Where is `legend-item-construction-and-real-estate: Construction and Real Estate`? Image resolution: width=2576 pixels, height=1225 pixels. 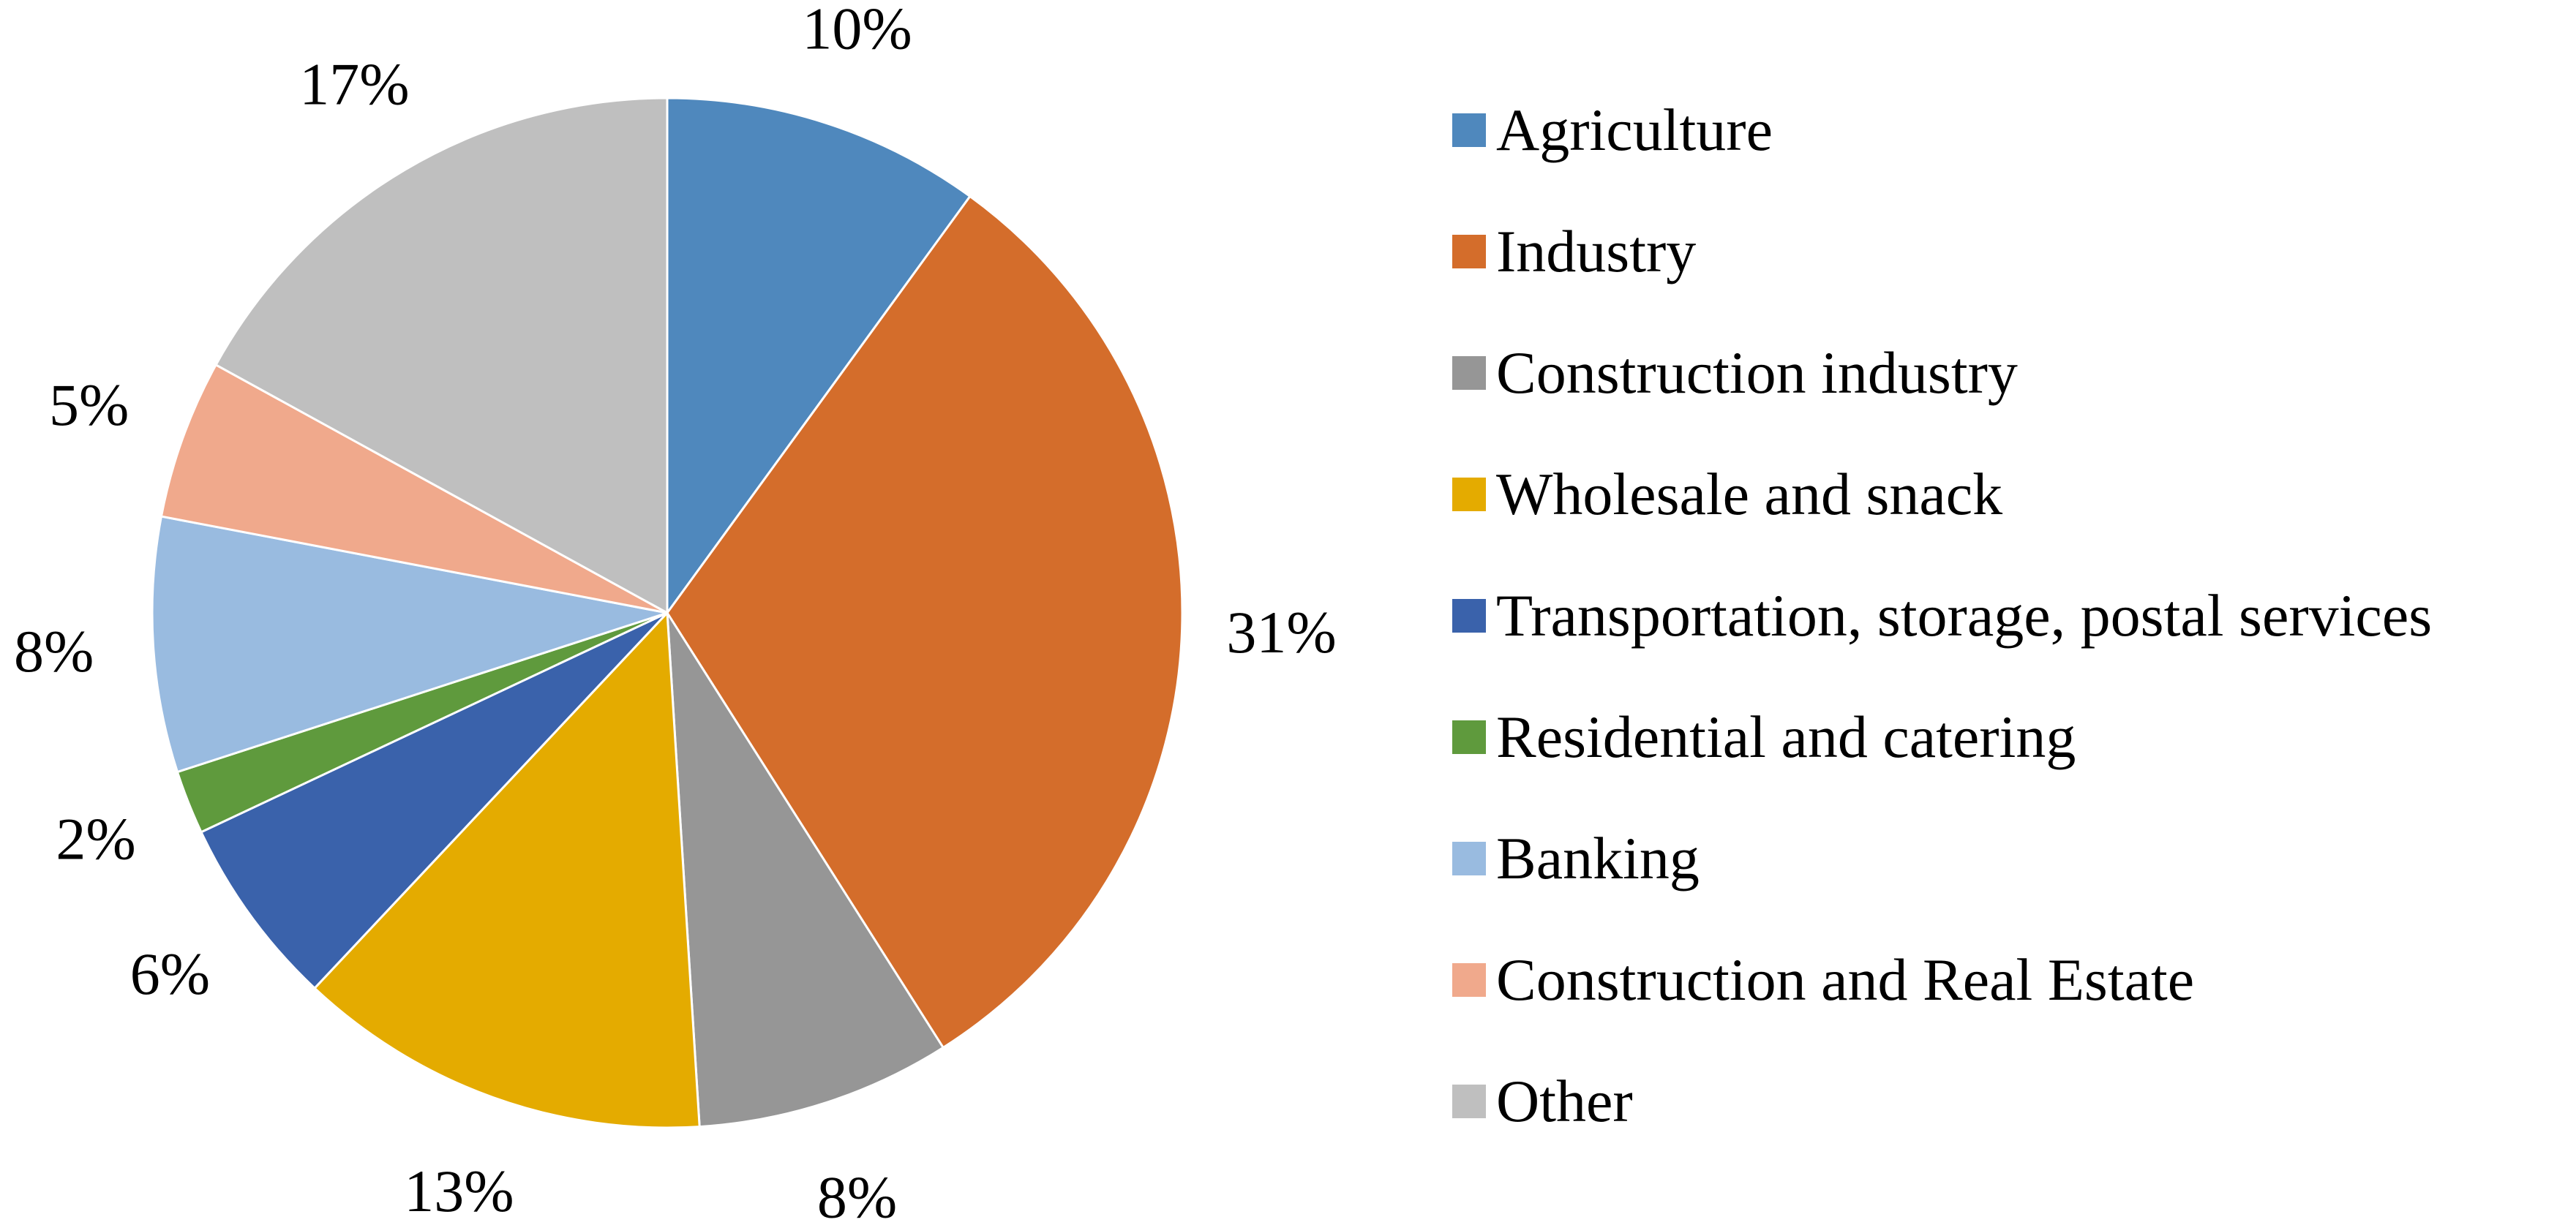
legend-item-construction-and-real-estate: Construction and Real Estate is located at coordinates (2012, 980).